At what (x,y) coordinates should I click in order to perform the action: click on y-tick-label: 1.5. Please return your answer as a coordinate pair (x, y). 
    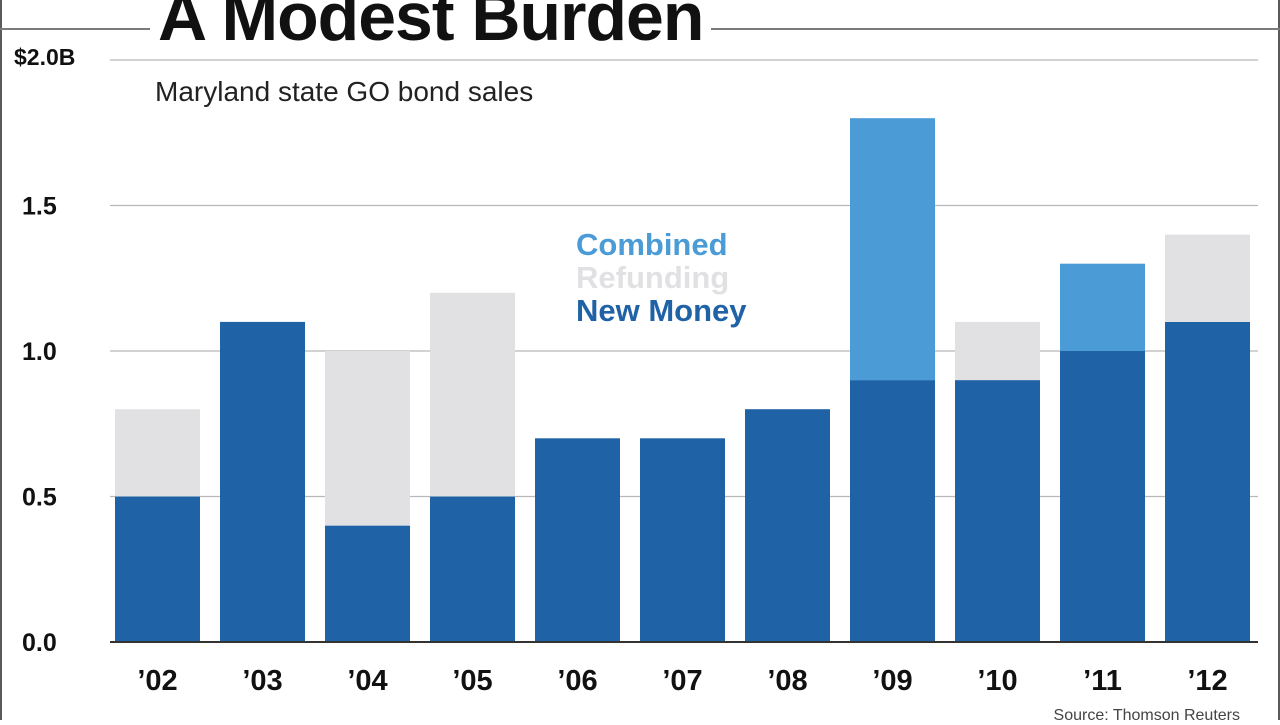
    Looking at the image, I should click on (39, 207).